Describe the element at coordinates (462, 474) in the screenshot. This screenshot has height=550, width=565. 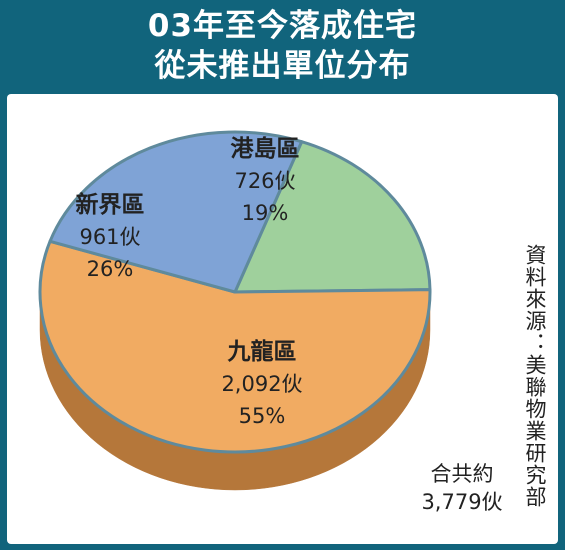
I see `total-label: 合共約` at that location.